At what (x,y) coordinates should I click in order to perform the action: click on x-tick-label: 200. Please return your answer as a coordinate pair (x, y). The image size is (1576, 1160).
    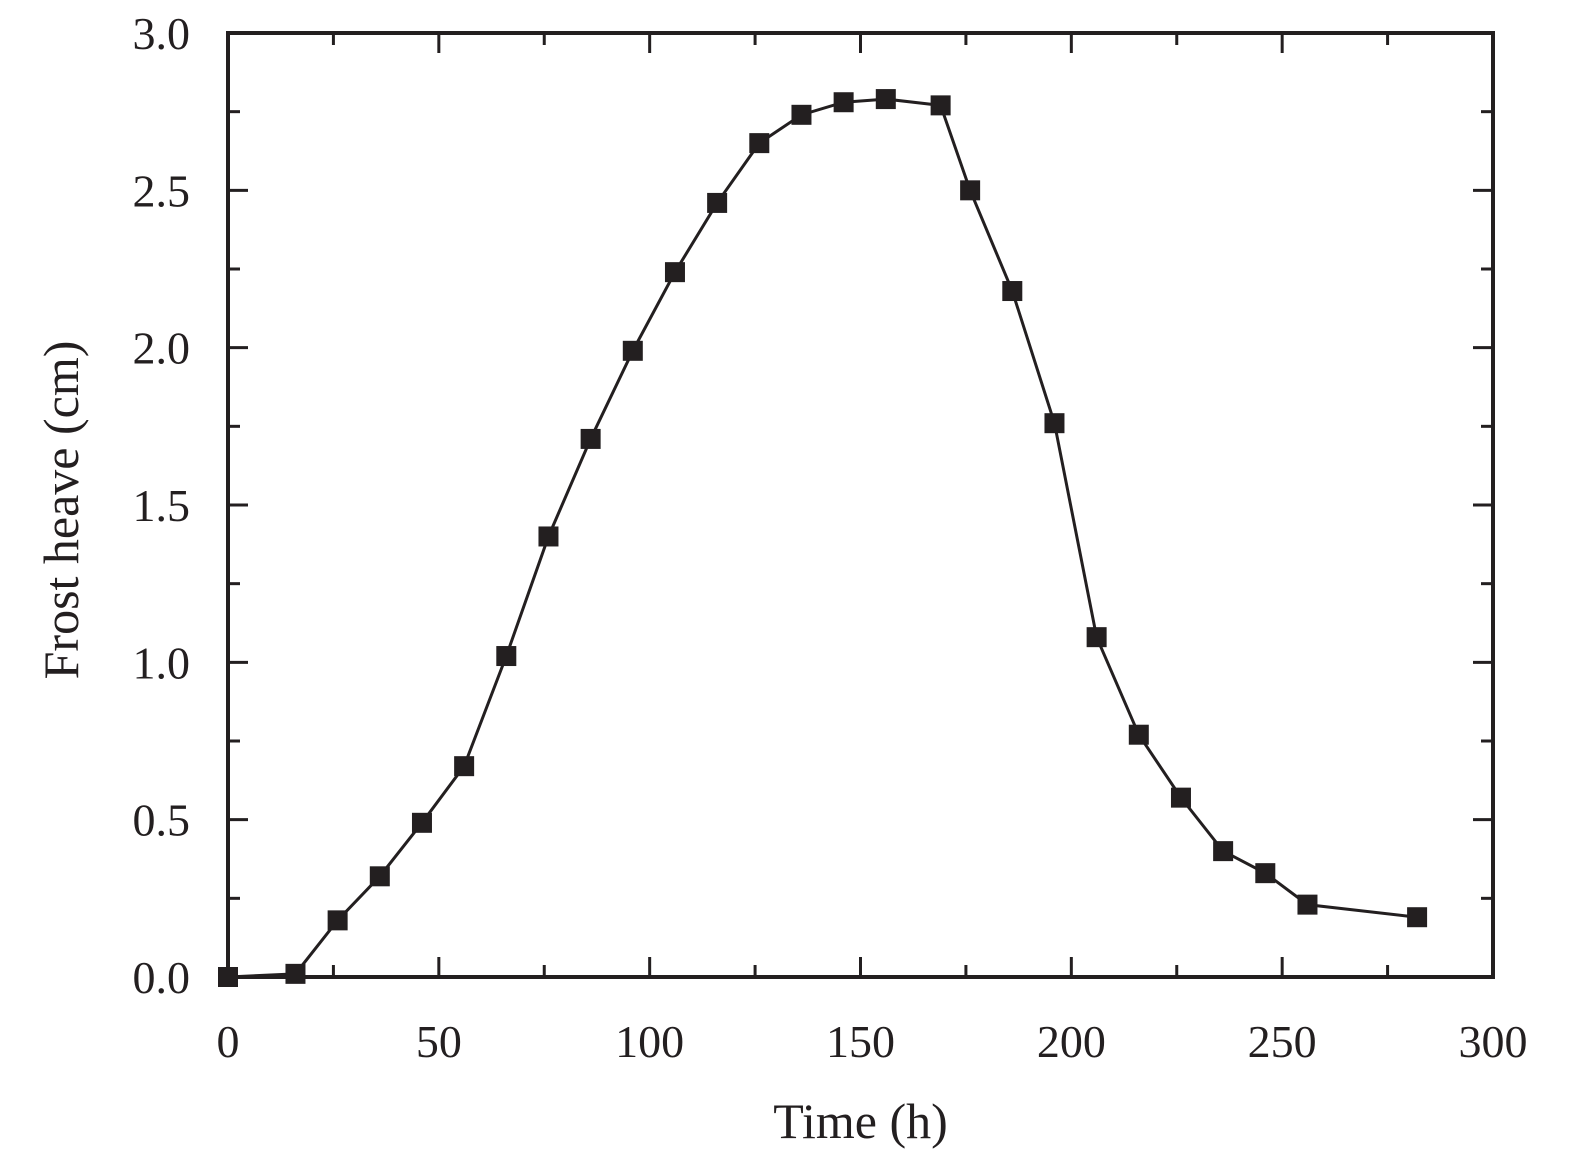
    Looking at the image, I should click on (1071, 1041).